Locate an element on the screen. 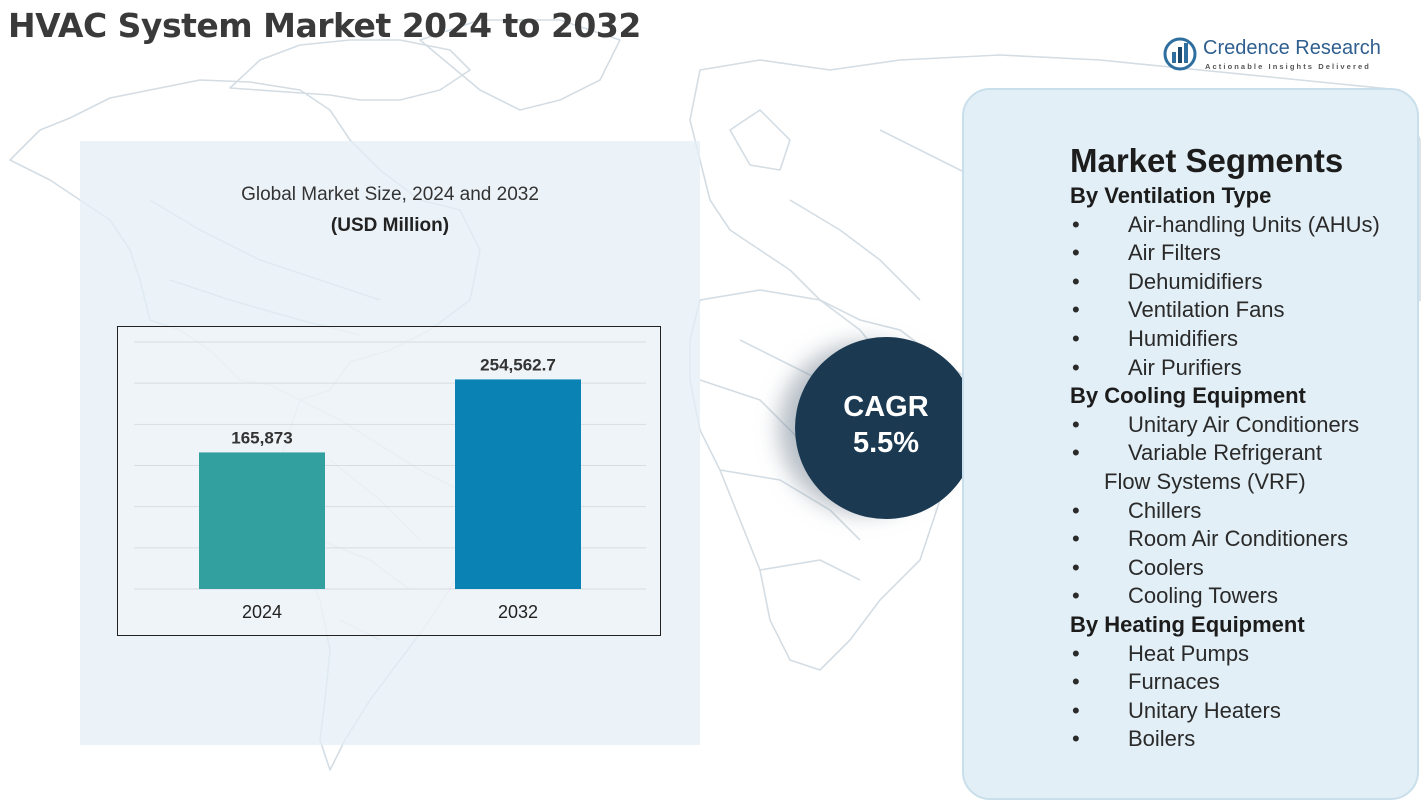  list-item: • Ventilation Fans is located at coordinates (1245, 310).